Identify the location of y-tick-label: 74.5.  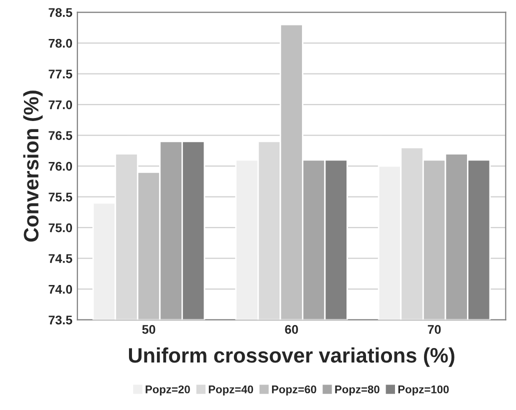
(60, 258).